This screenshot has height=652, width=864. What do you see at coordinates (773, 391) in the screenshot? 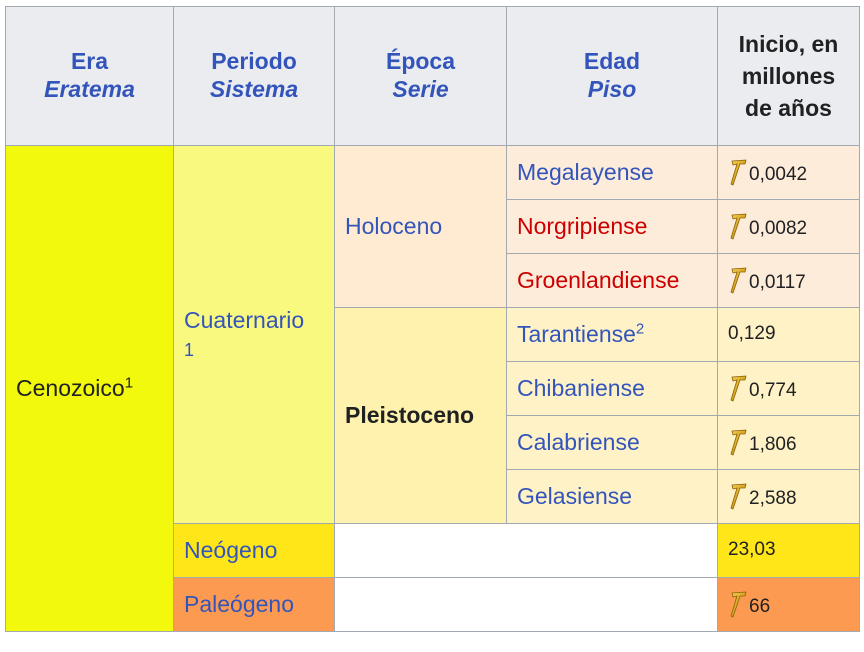
I see `start-value: 0,774` at bounding box center [773, 391].